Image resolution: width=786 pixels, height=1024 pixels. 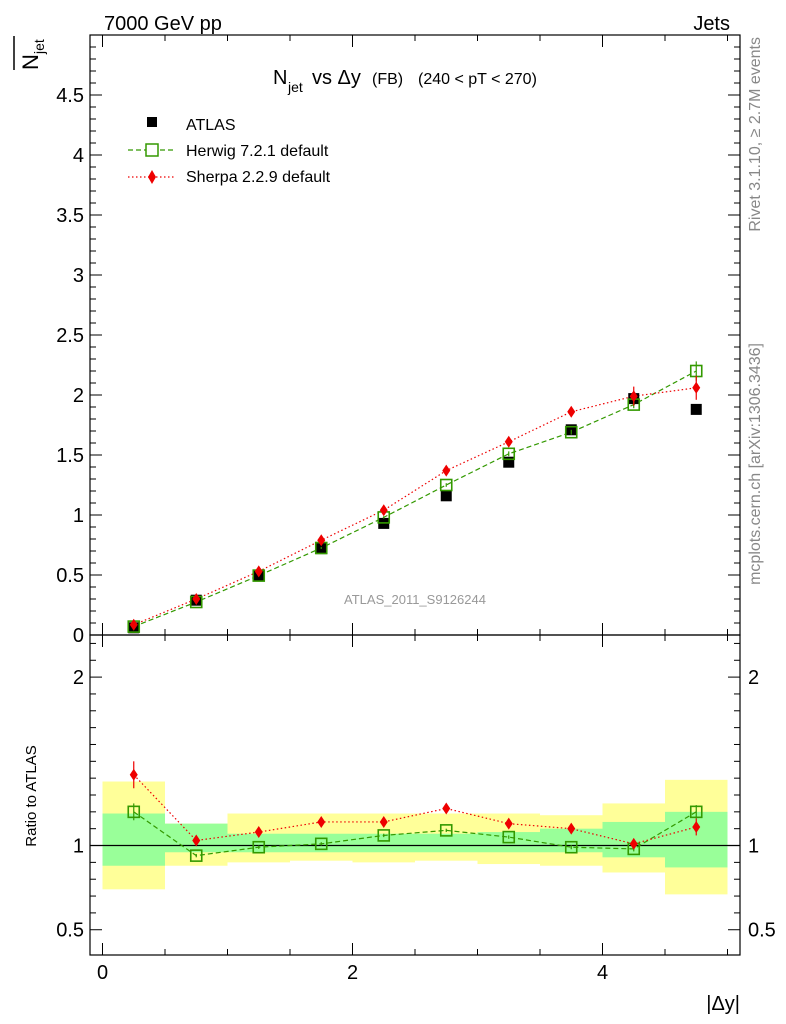 What do you see at coordinates (70, 96) in the screenshot?
I see `y-main-tick-label-9: 4.5` at bounding box center [70, 96].